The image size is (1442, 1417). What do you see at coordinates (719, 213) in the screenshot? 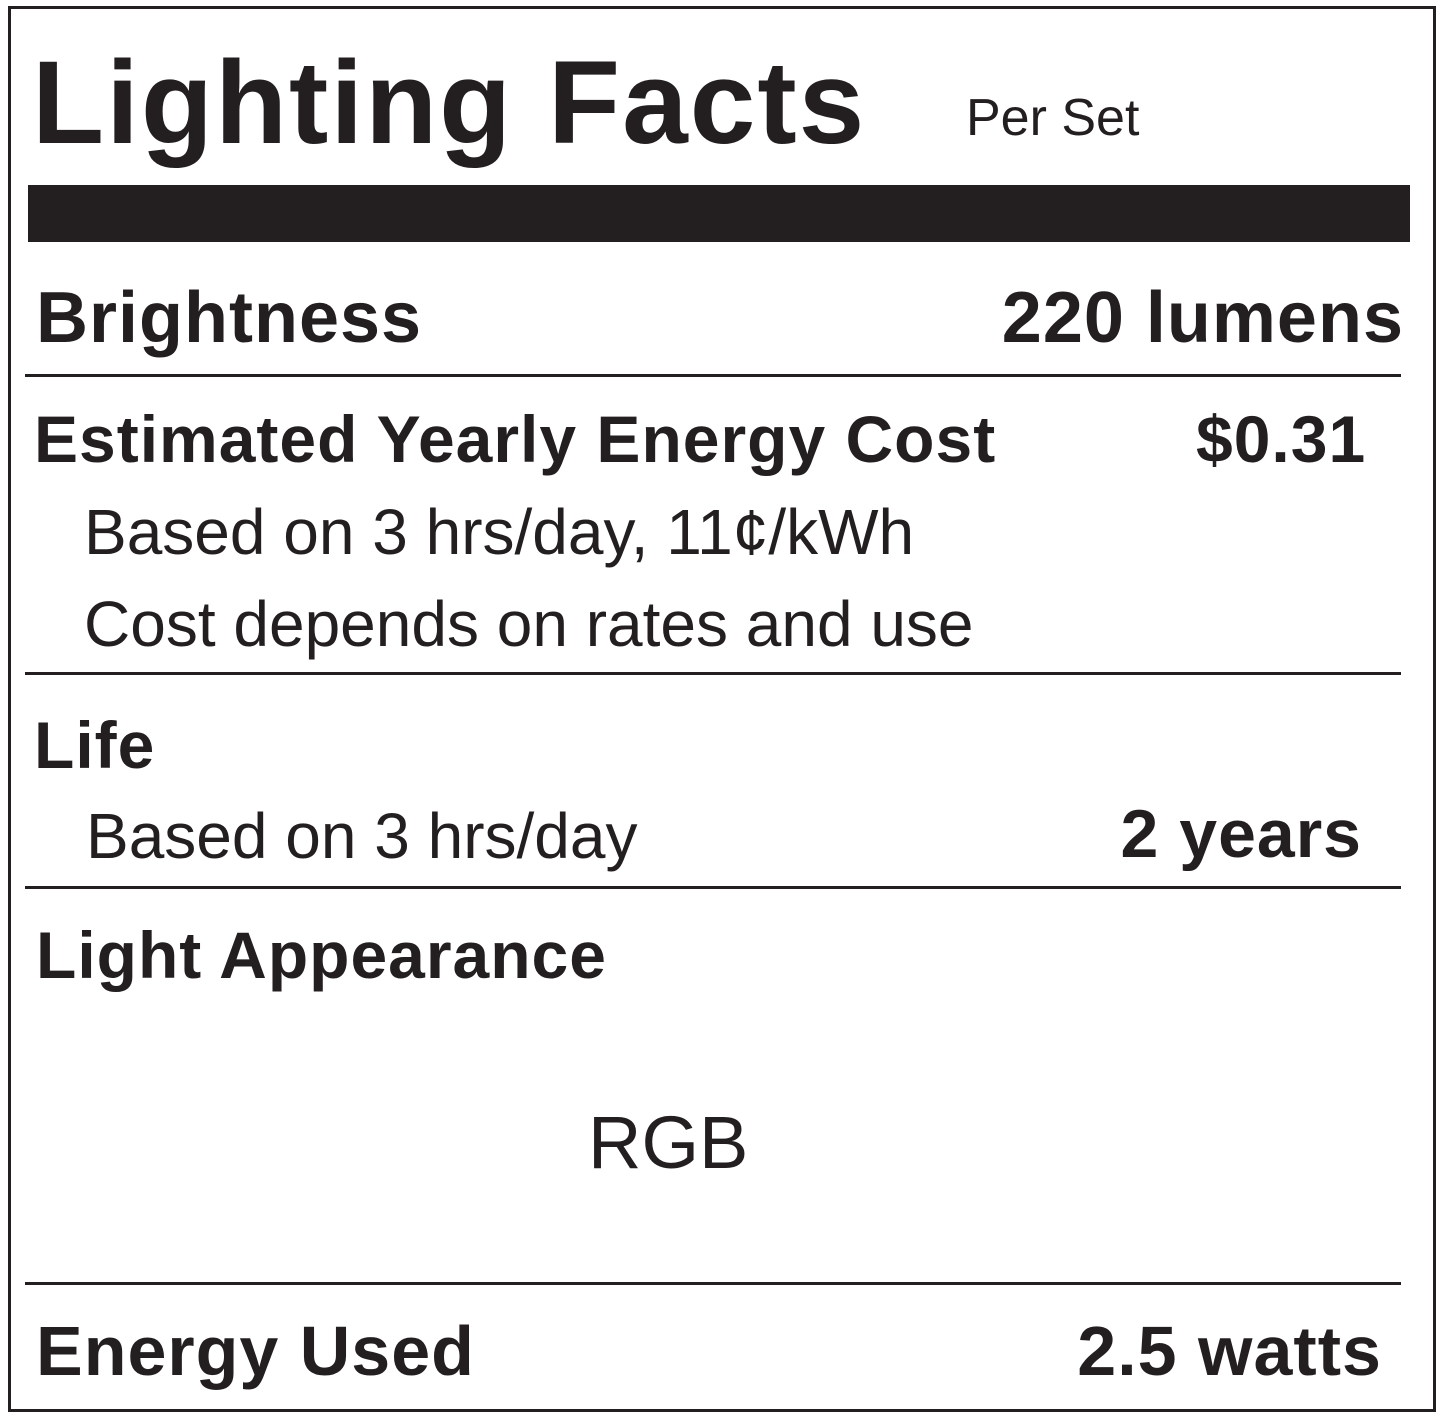
I see `header-bar` at bounding box center [719, 213].